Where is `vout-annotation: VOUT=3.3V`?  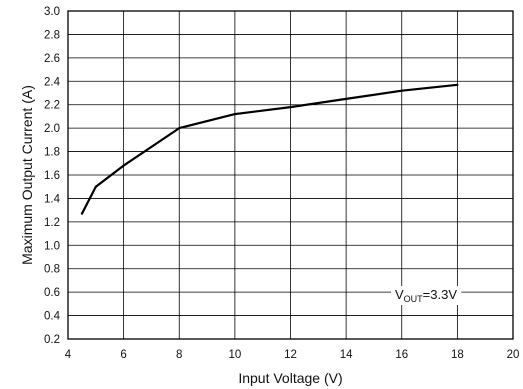 vout-annotation: VOUT=3.3V is located at coordinates (426, 295).